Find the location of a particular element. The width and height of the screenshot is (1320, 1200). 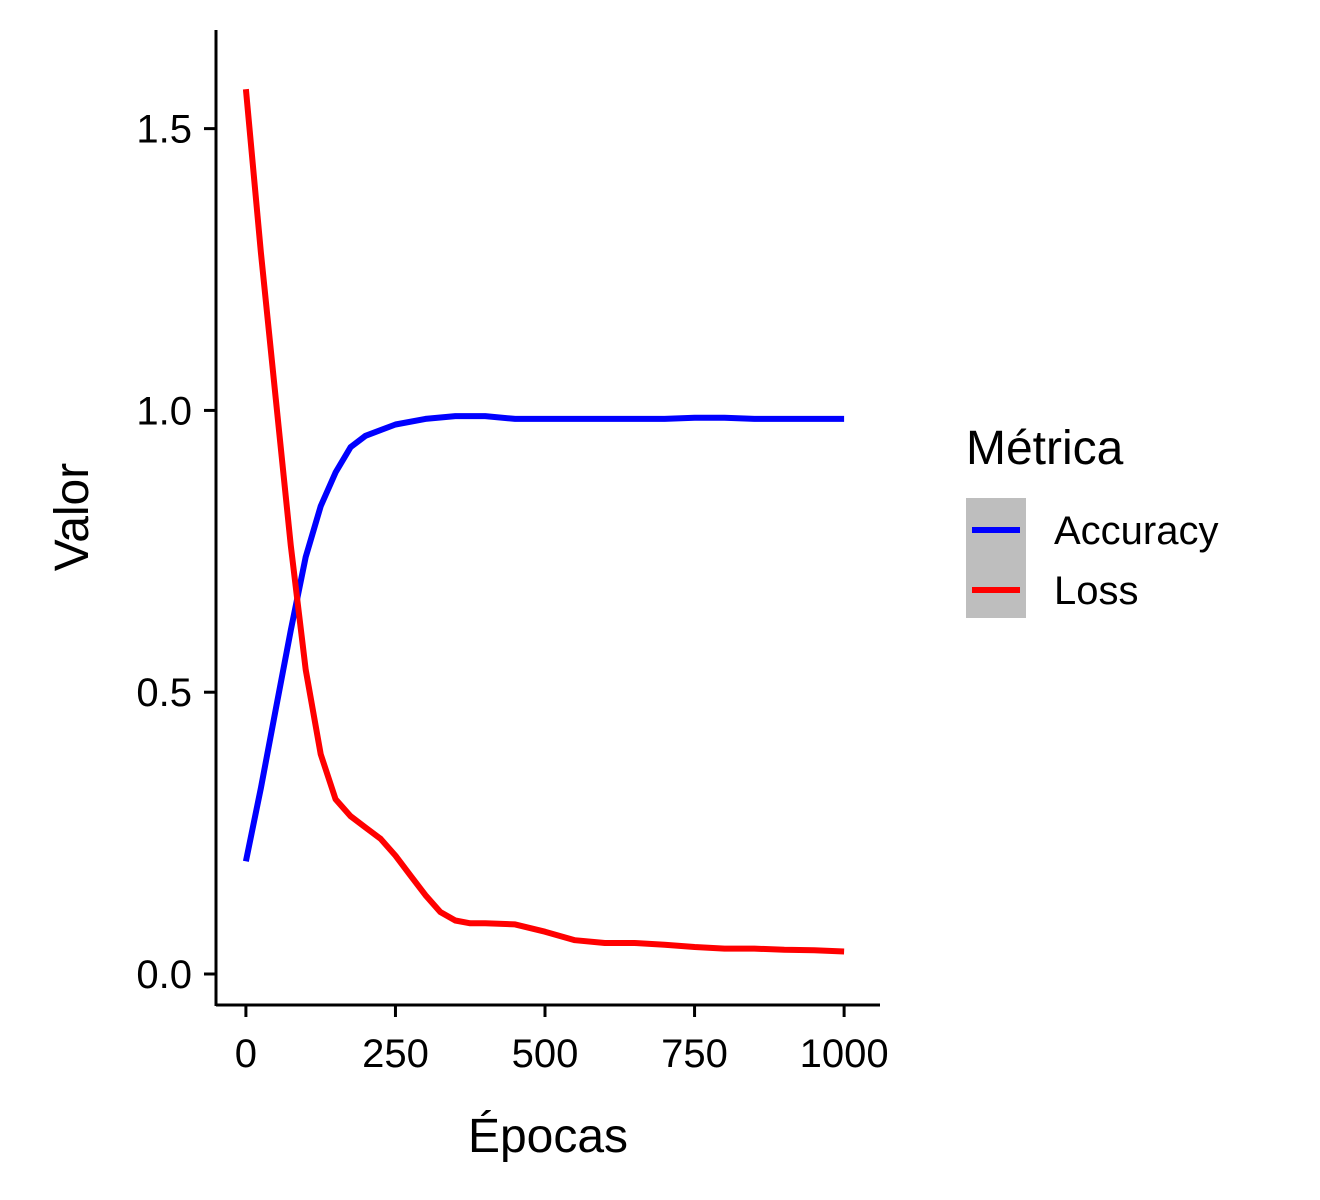

y-axis-title: Valor is located at coordinates (72, 517).